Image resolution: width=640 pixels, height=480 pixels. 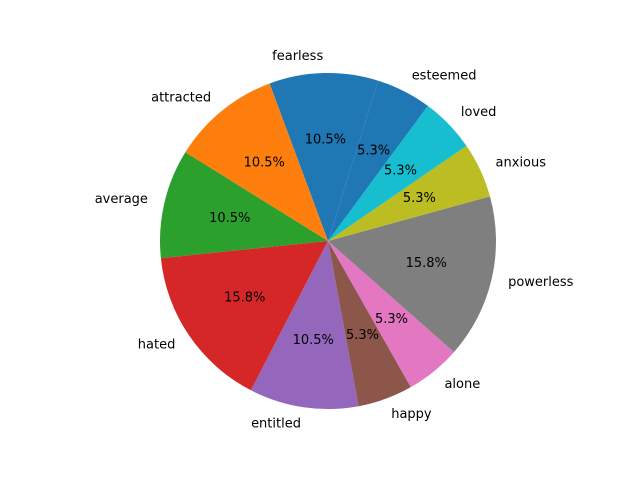 What do you see at coordinates (462, 384) in the screenshot?
I see `category-label-alone: alone` at bounding box center [462, 384].